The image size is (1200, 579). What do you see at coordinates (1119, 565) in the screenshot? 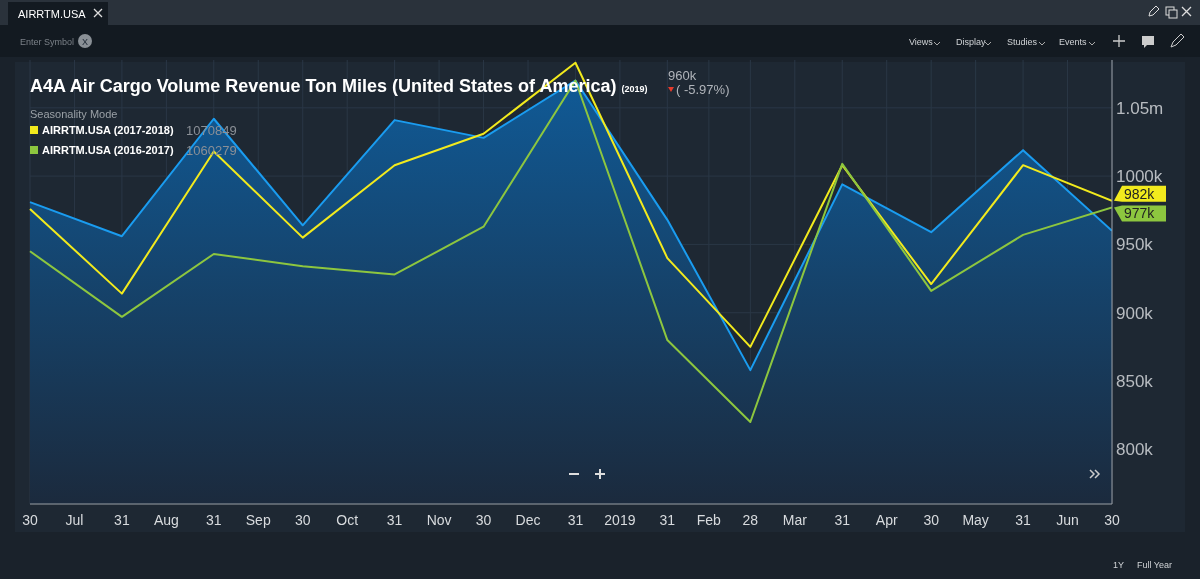
I see `text: 1Y` at bounding box center [1119, 565].